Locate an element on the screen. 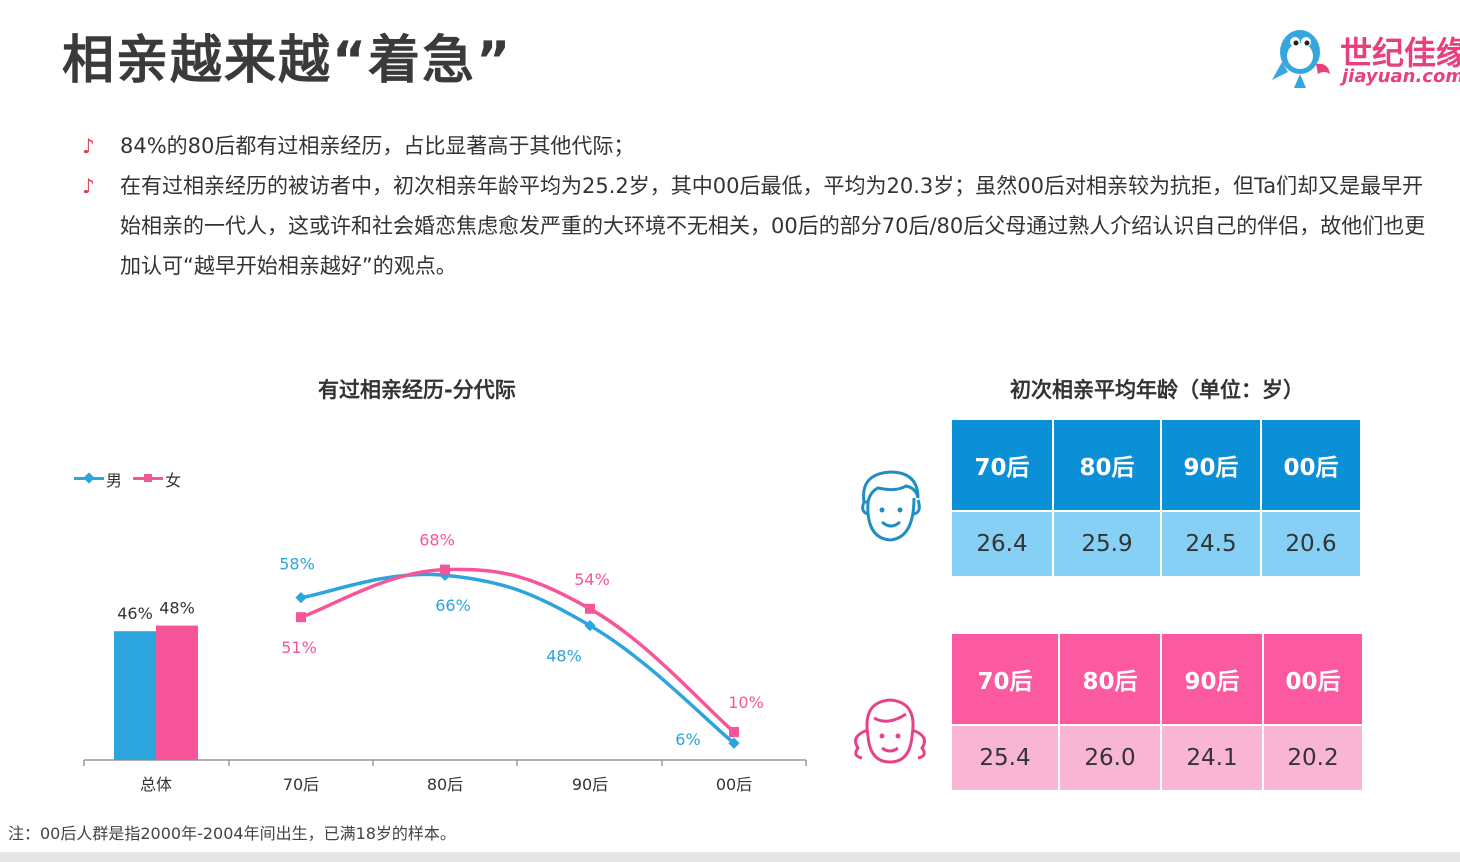 The image size is (1460, 862). bar-female is located at coordinates (177, 692).